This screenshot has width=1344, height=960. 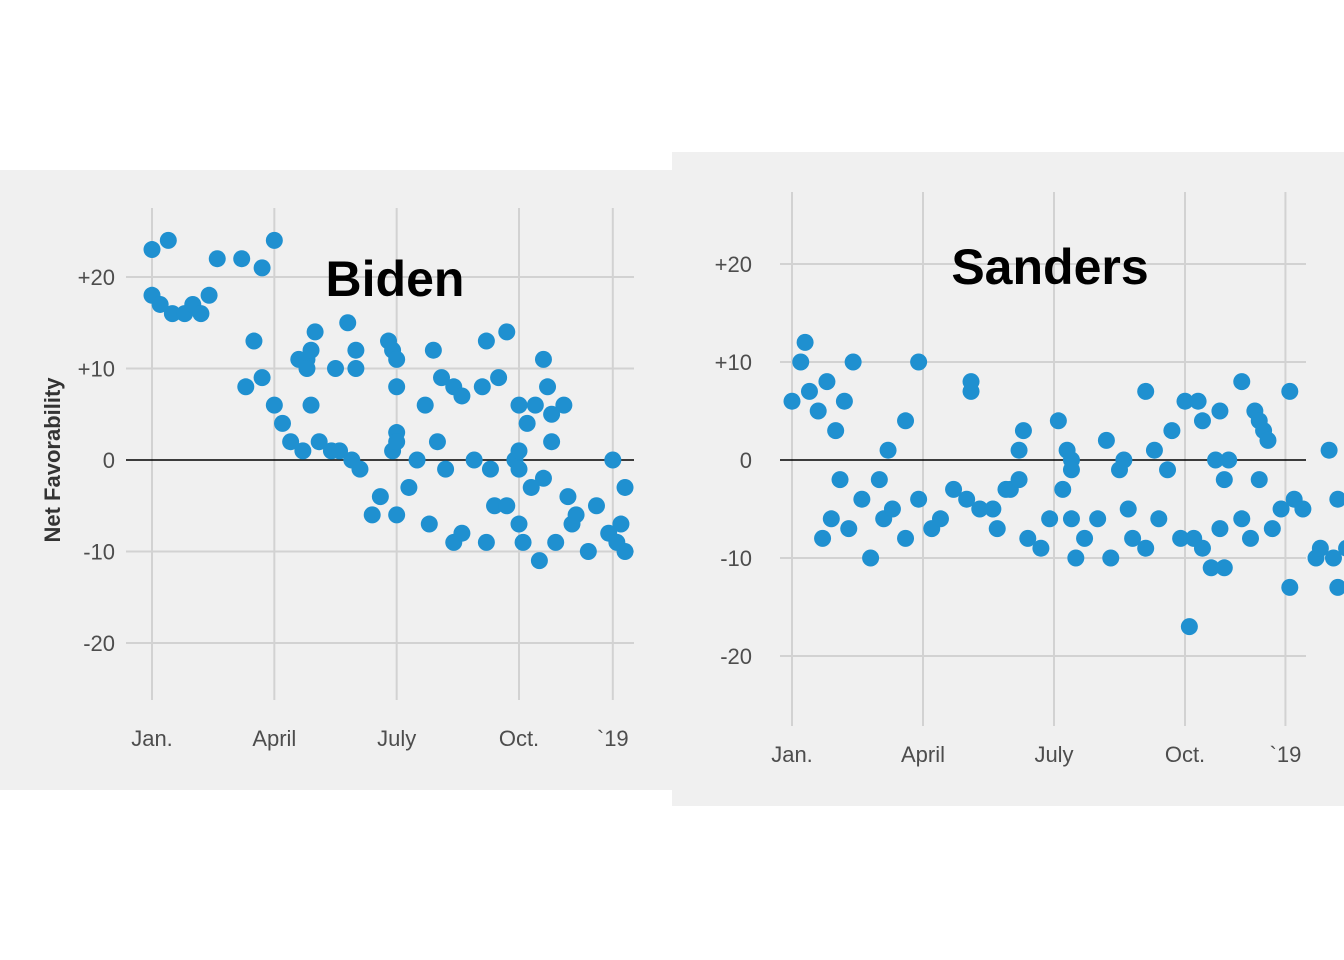 I want to click on sanders-points, so click(x=1064, y=484).